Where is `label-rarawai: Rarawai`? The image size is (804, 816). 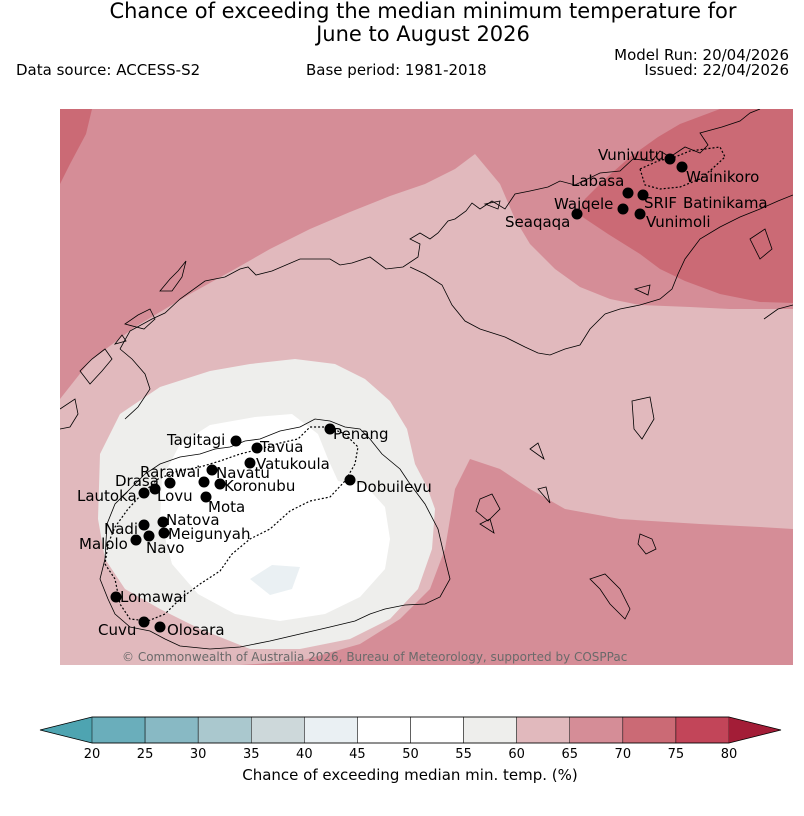 label-rarawai: Rarawai is located at coordinates (170, 472).